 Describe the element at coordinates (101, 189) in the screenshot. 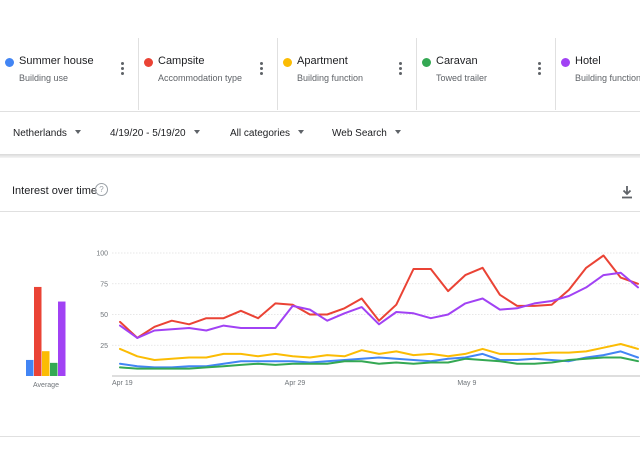

I see `help-icon: ?` at that location.